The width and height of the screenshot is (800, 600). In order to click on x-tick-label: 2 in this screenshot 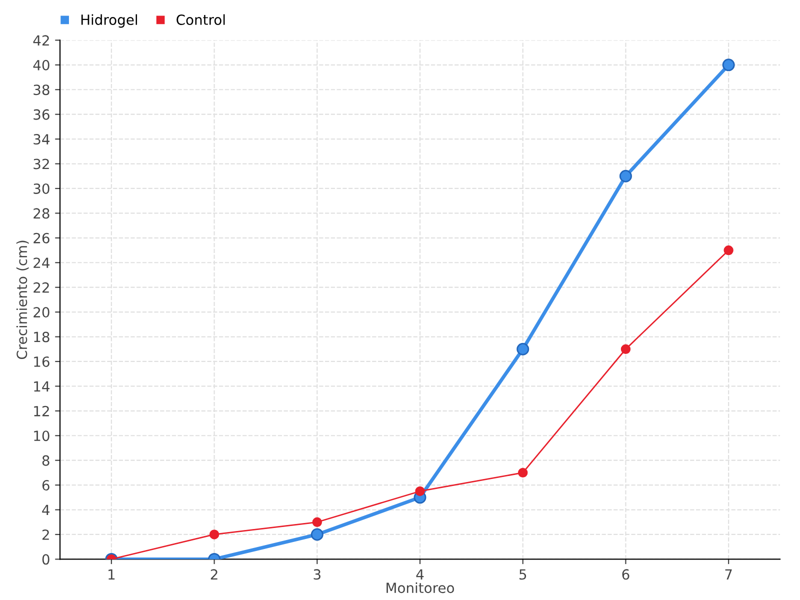, I will do `click(214, 574)`.